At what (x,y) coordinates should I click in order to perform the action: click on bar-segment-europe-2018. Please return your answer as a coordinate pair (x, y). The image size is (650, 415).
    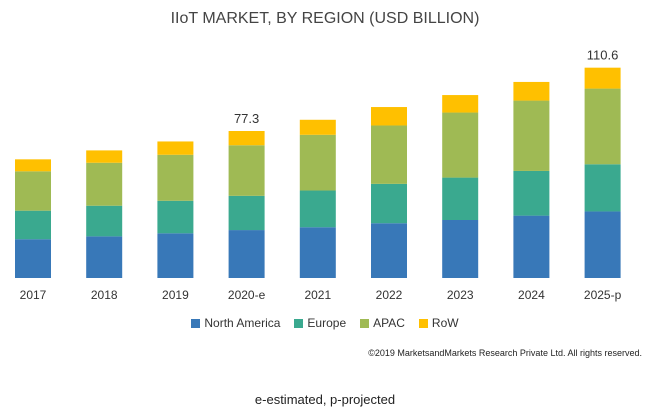
    Looking at the image, I should click on (104, 221).